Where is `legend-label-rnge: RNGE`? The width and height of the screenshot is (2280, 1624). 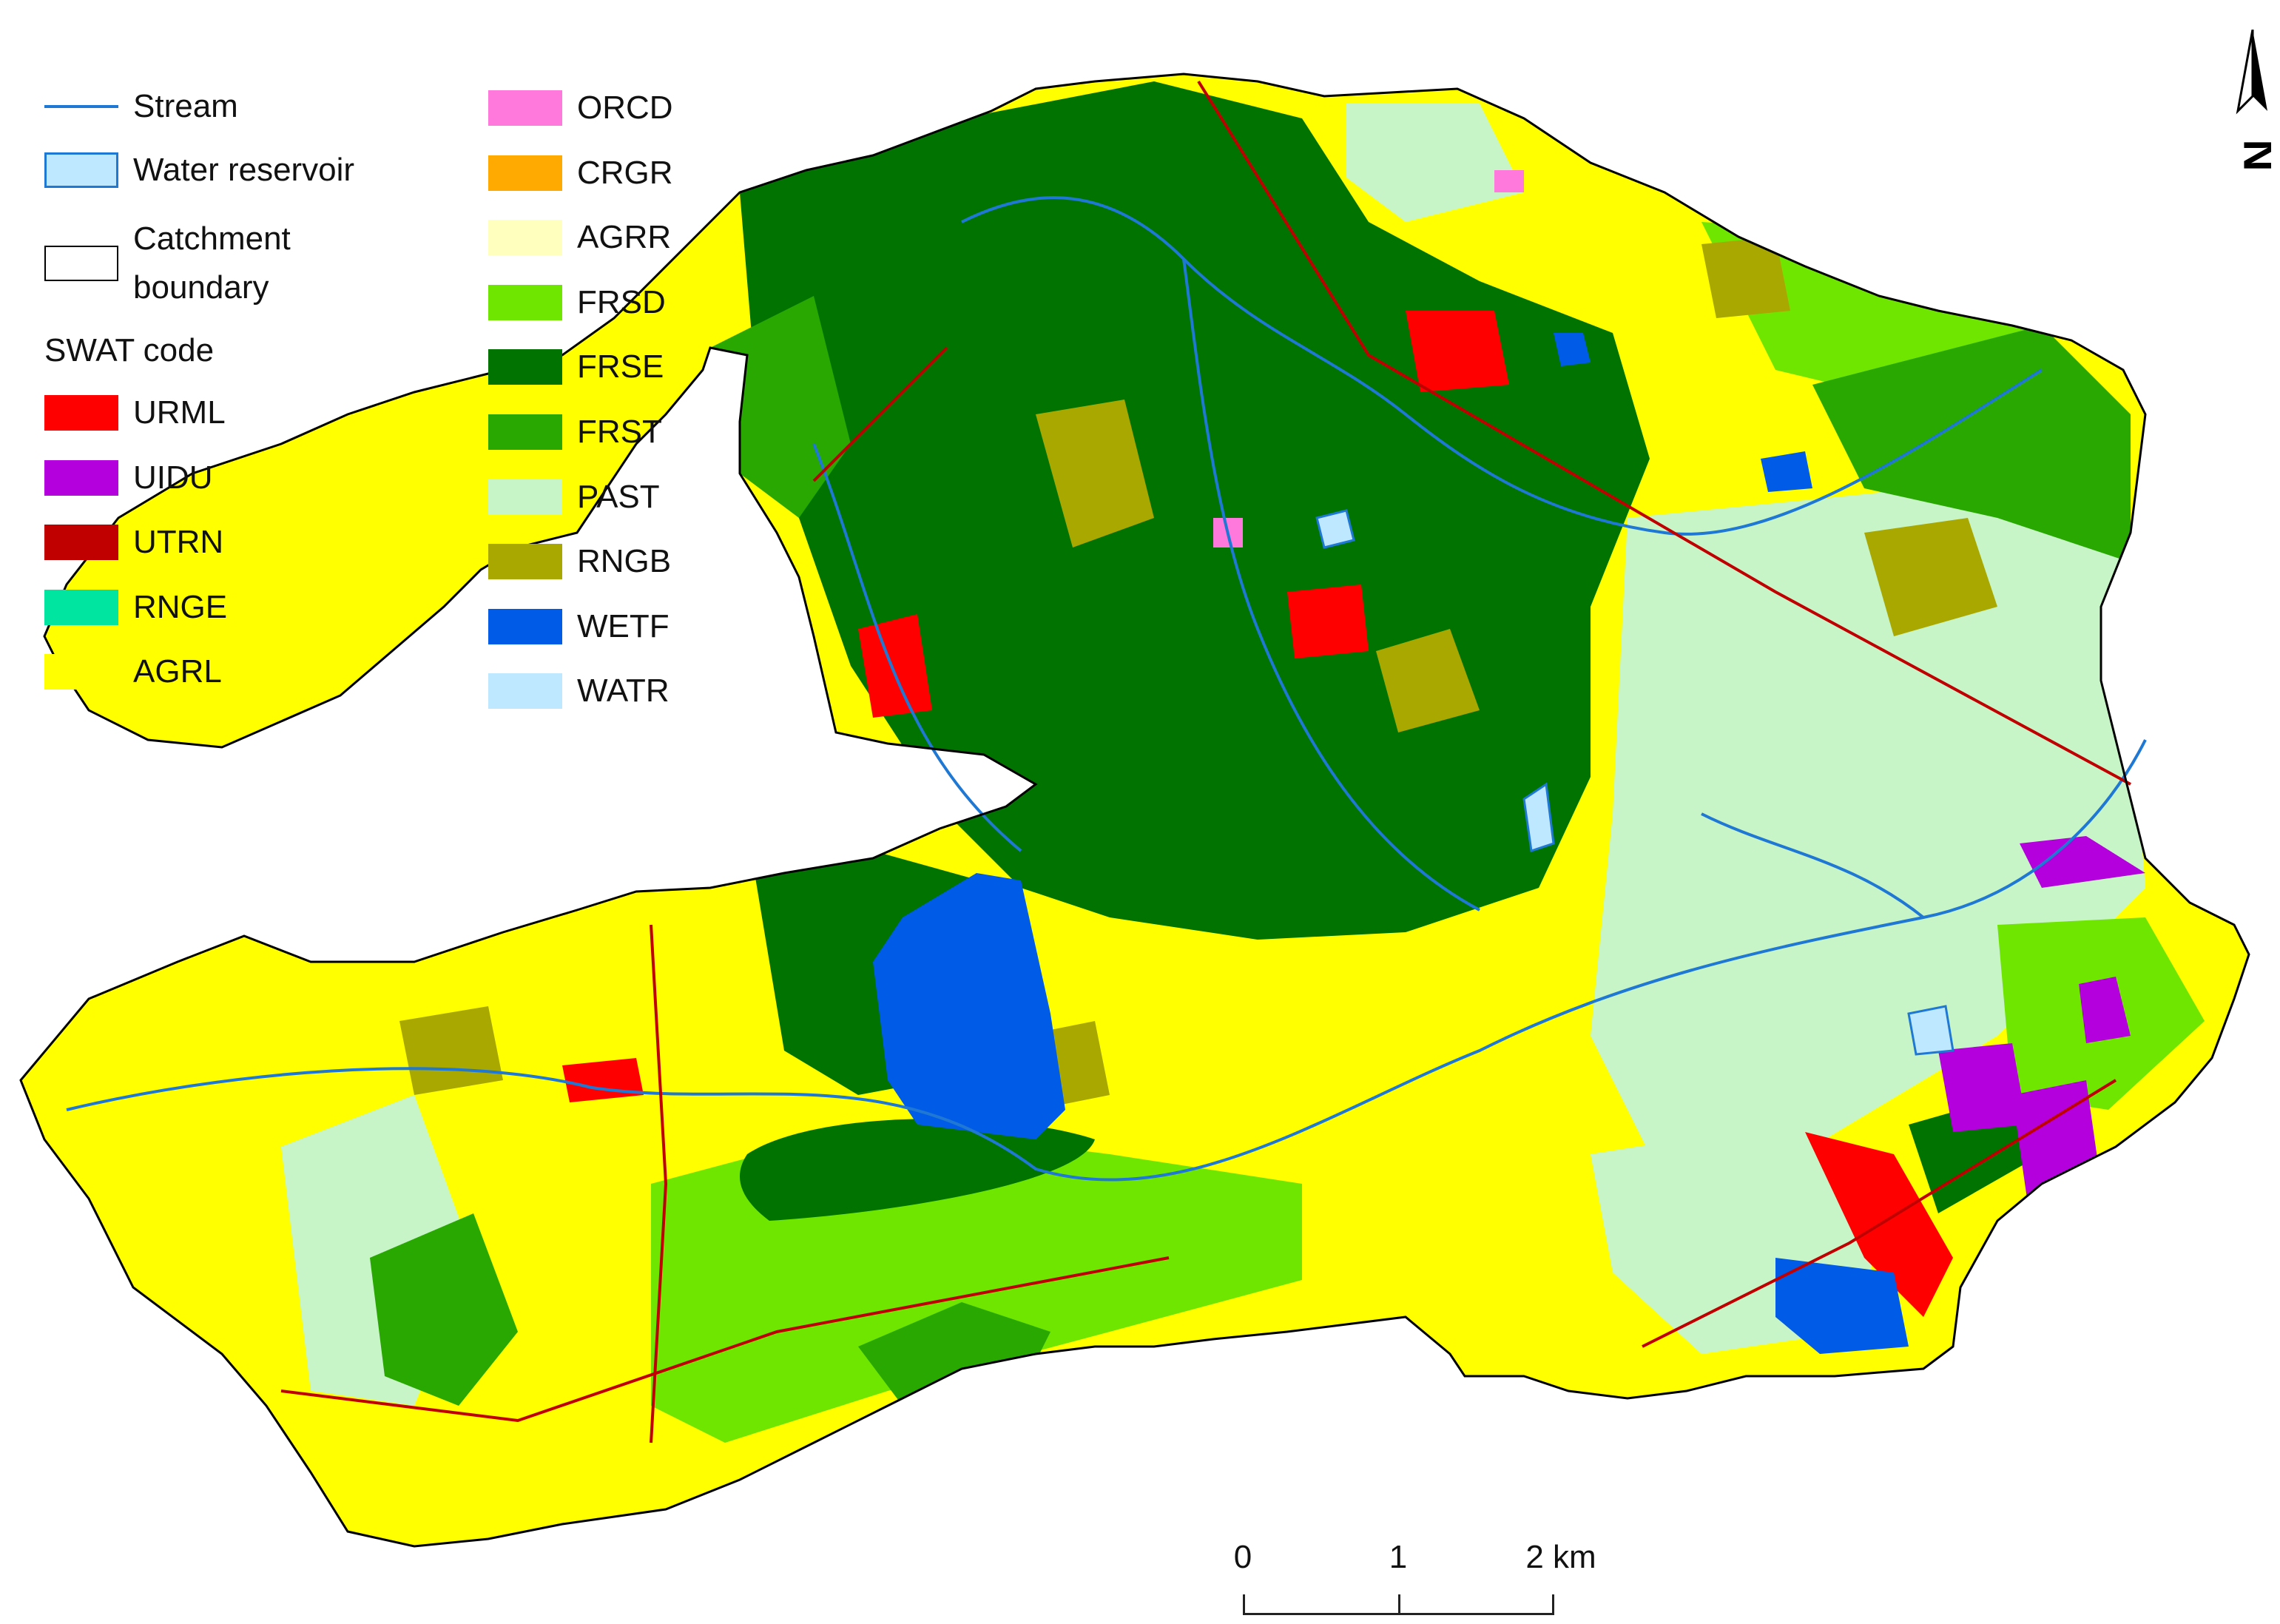
legend-label-rnge: RNGE is located at coordinates (180, 606).